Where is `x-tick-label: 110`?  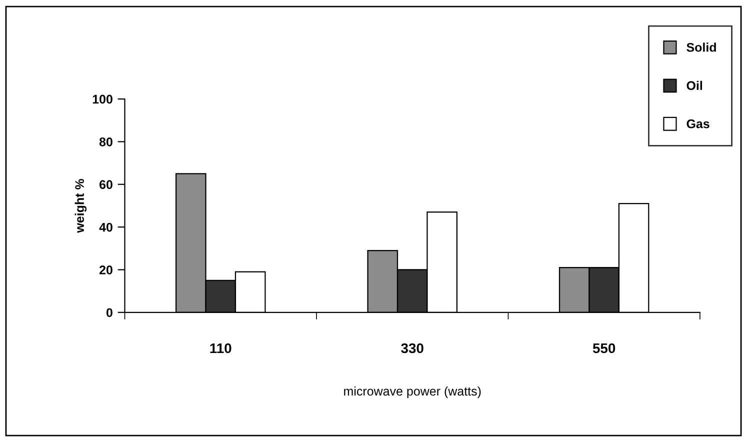
x-tick-label: 110 is located at coordinates (221, 348).